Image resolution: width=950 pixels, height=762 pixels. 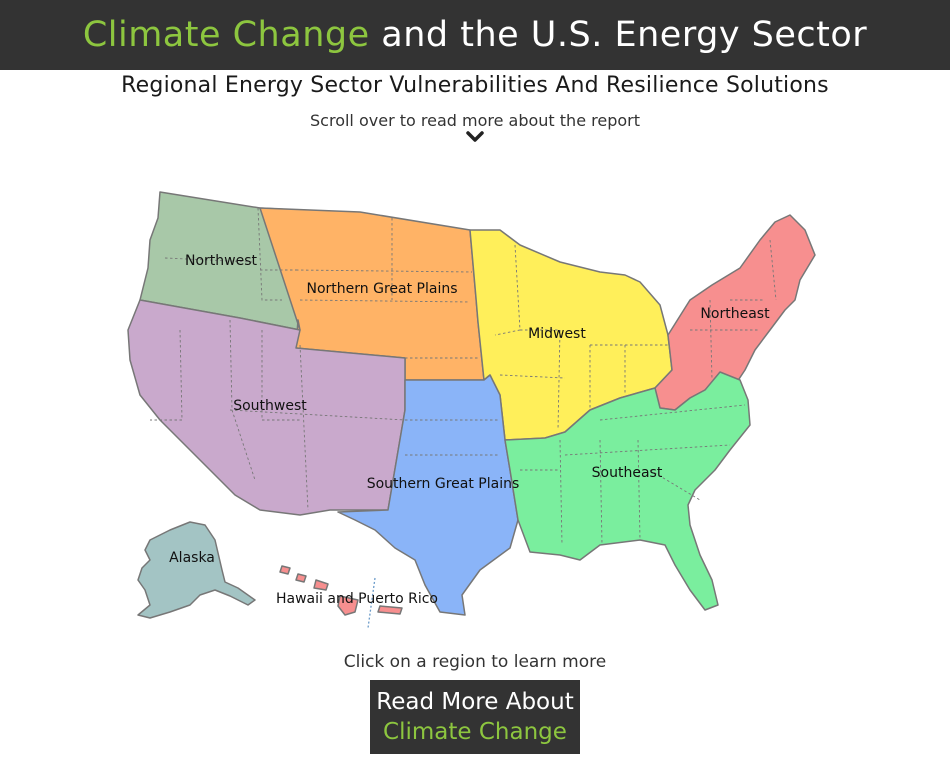 I want to click on title-rest: and the U.S. Energy Sector, so click(x=618, y=35).